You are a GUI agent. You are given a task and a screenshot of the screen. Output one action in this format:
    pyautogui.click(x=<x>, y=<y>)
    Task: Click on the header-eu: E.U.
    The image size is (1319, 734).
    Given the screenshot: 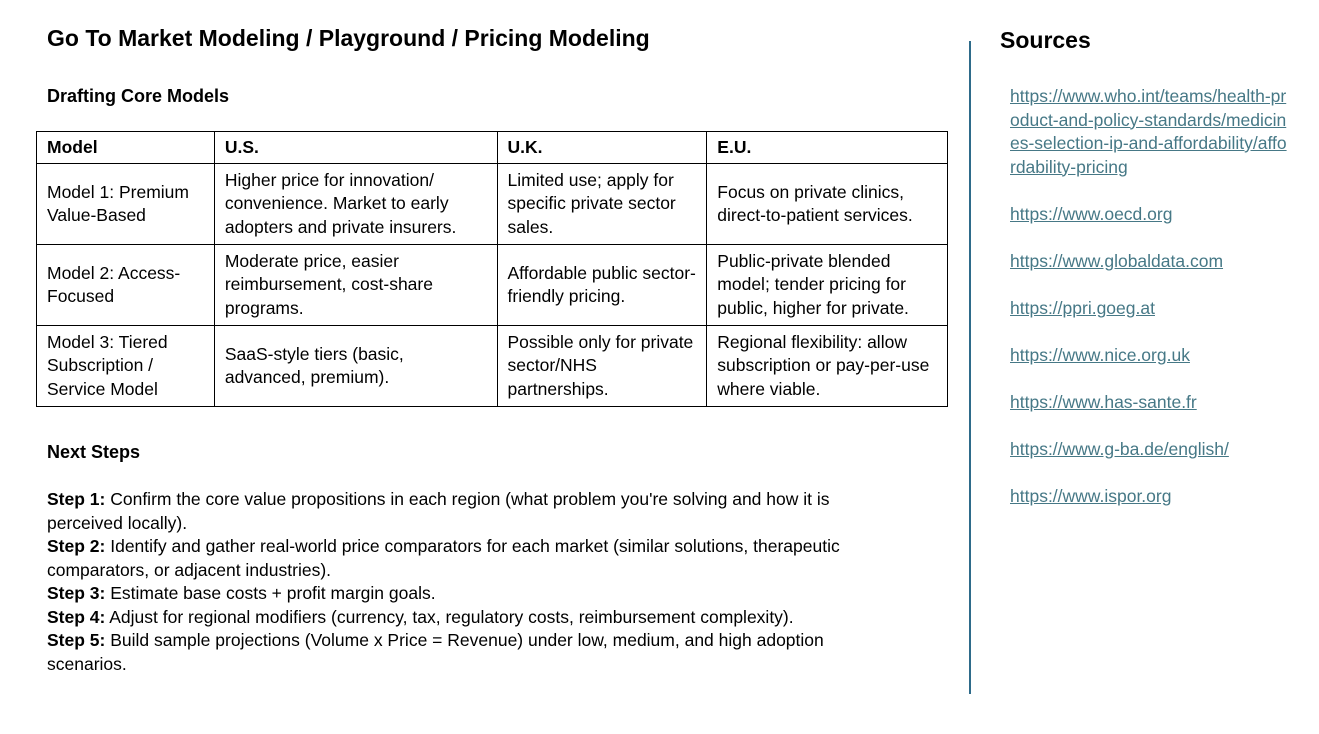 What is the action you would take?
    pyautogui.click(x=827, y=147)
    